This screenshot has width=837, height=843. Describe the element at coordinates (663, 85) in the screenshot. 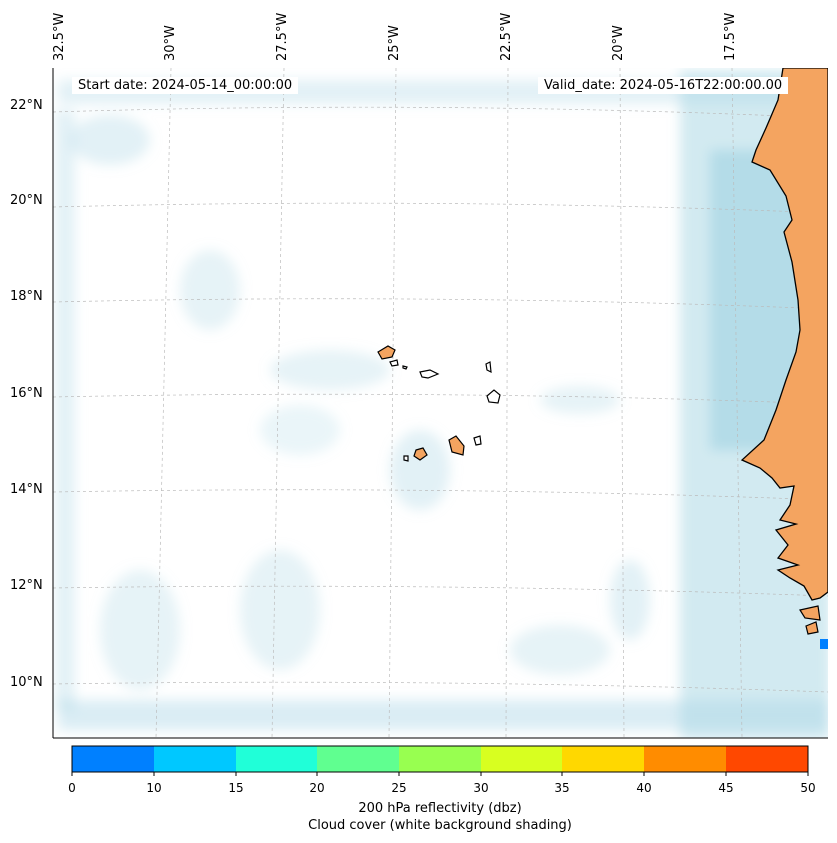

I see `valid-date-label: Valid_date: 2024-05-16T22:00:00.00` at that location.